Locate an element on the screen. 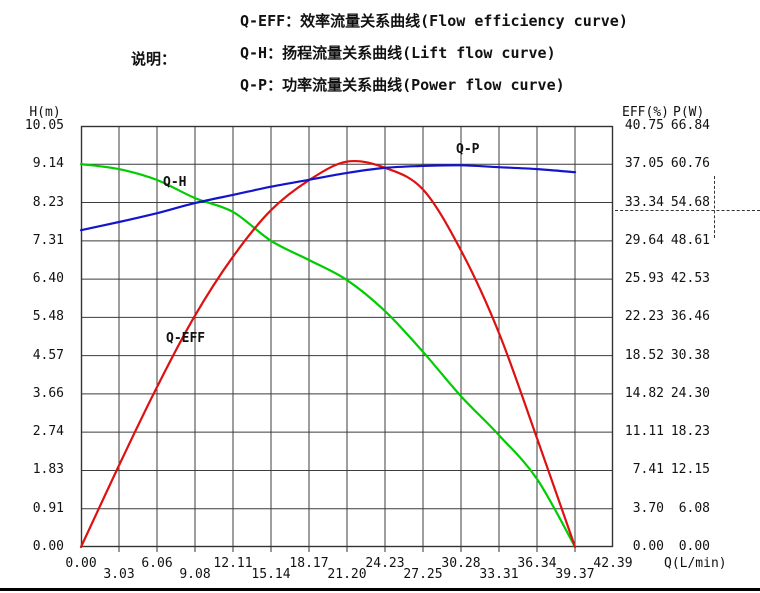  q-axis-tick-label: 27.25 is located at coordinates (423, 574).